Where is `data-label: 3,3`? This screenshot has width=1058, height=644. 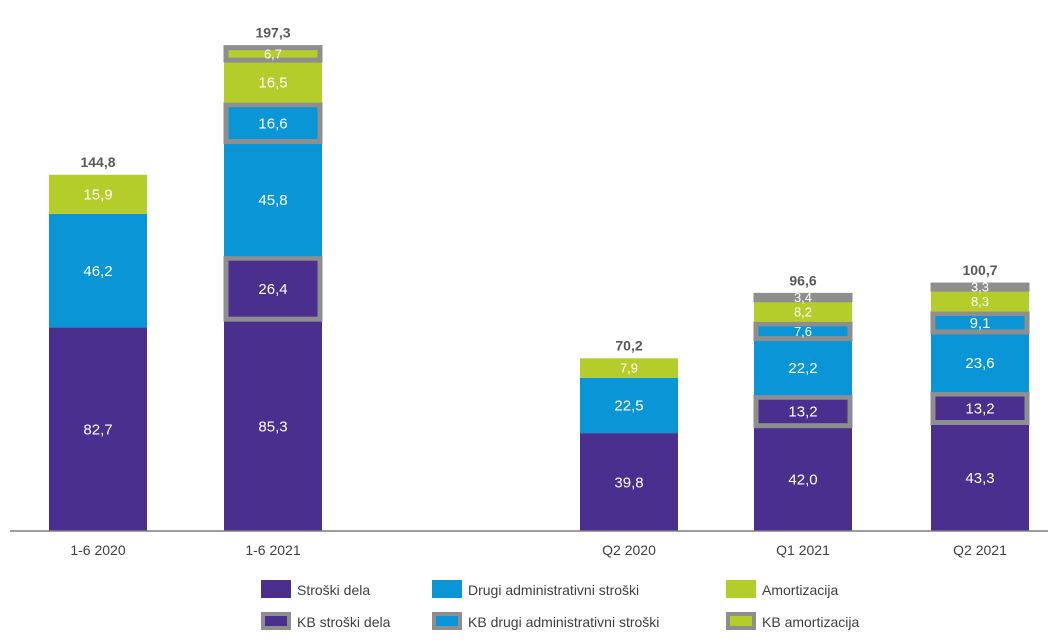 data-label: 3,3 is located at coordinates (980, 287).